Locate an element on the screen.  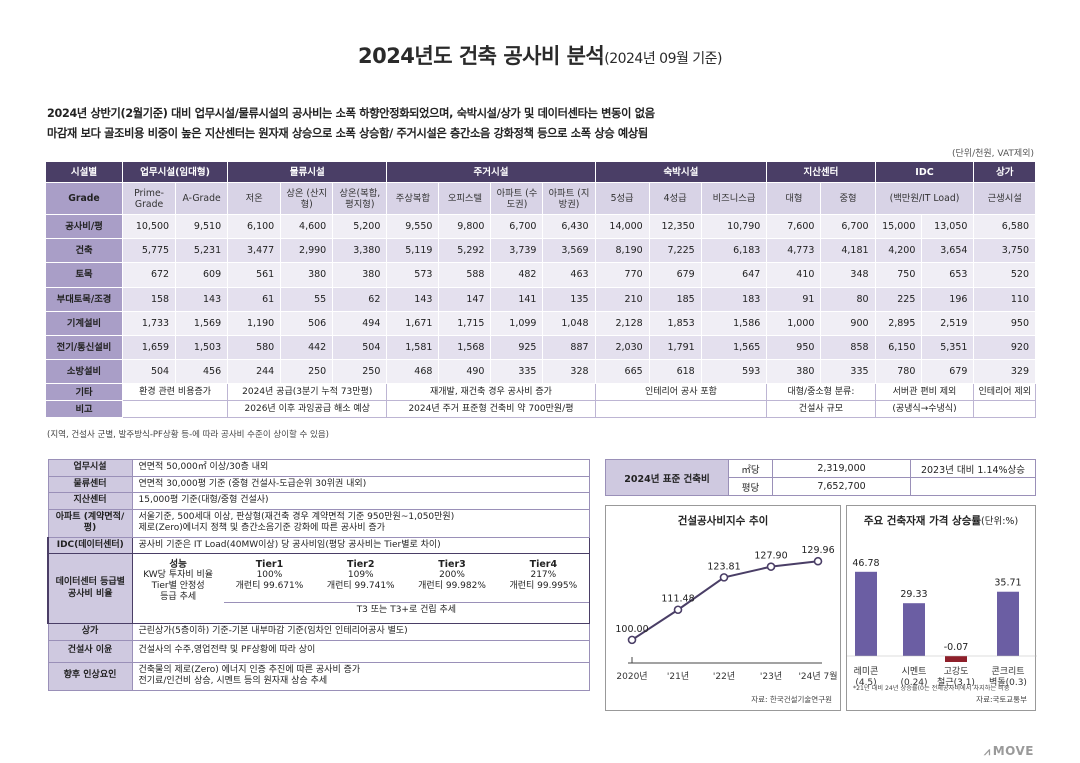
cost-cell: 250 is located at coordinates (307, 372).